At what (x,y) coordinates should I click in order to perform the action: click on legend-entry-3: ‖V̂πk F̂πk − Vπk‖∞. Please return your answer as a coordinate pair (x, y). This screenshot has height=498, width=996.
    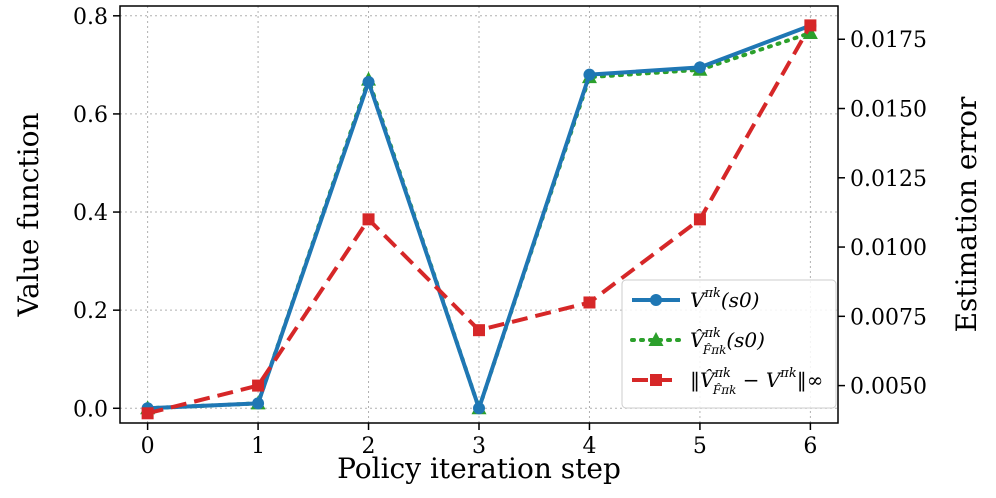
    Looking at the image, I should click on (727, 381).